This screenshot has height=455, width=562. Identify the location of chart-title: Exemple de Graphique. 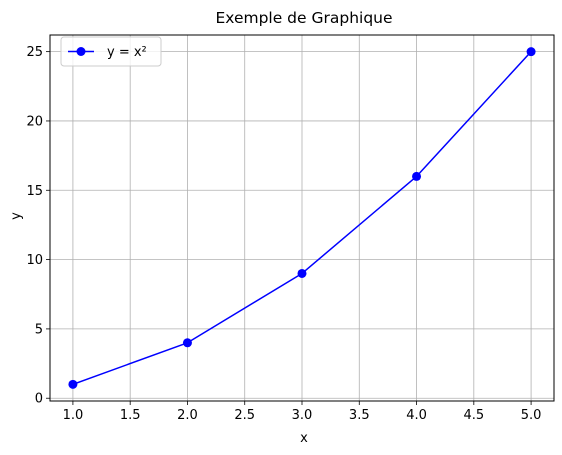
(303, 18).